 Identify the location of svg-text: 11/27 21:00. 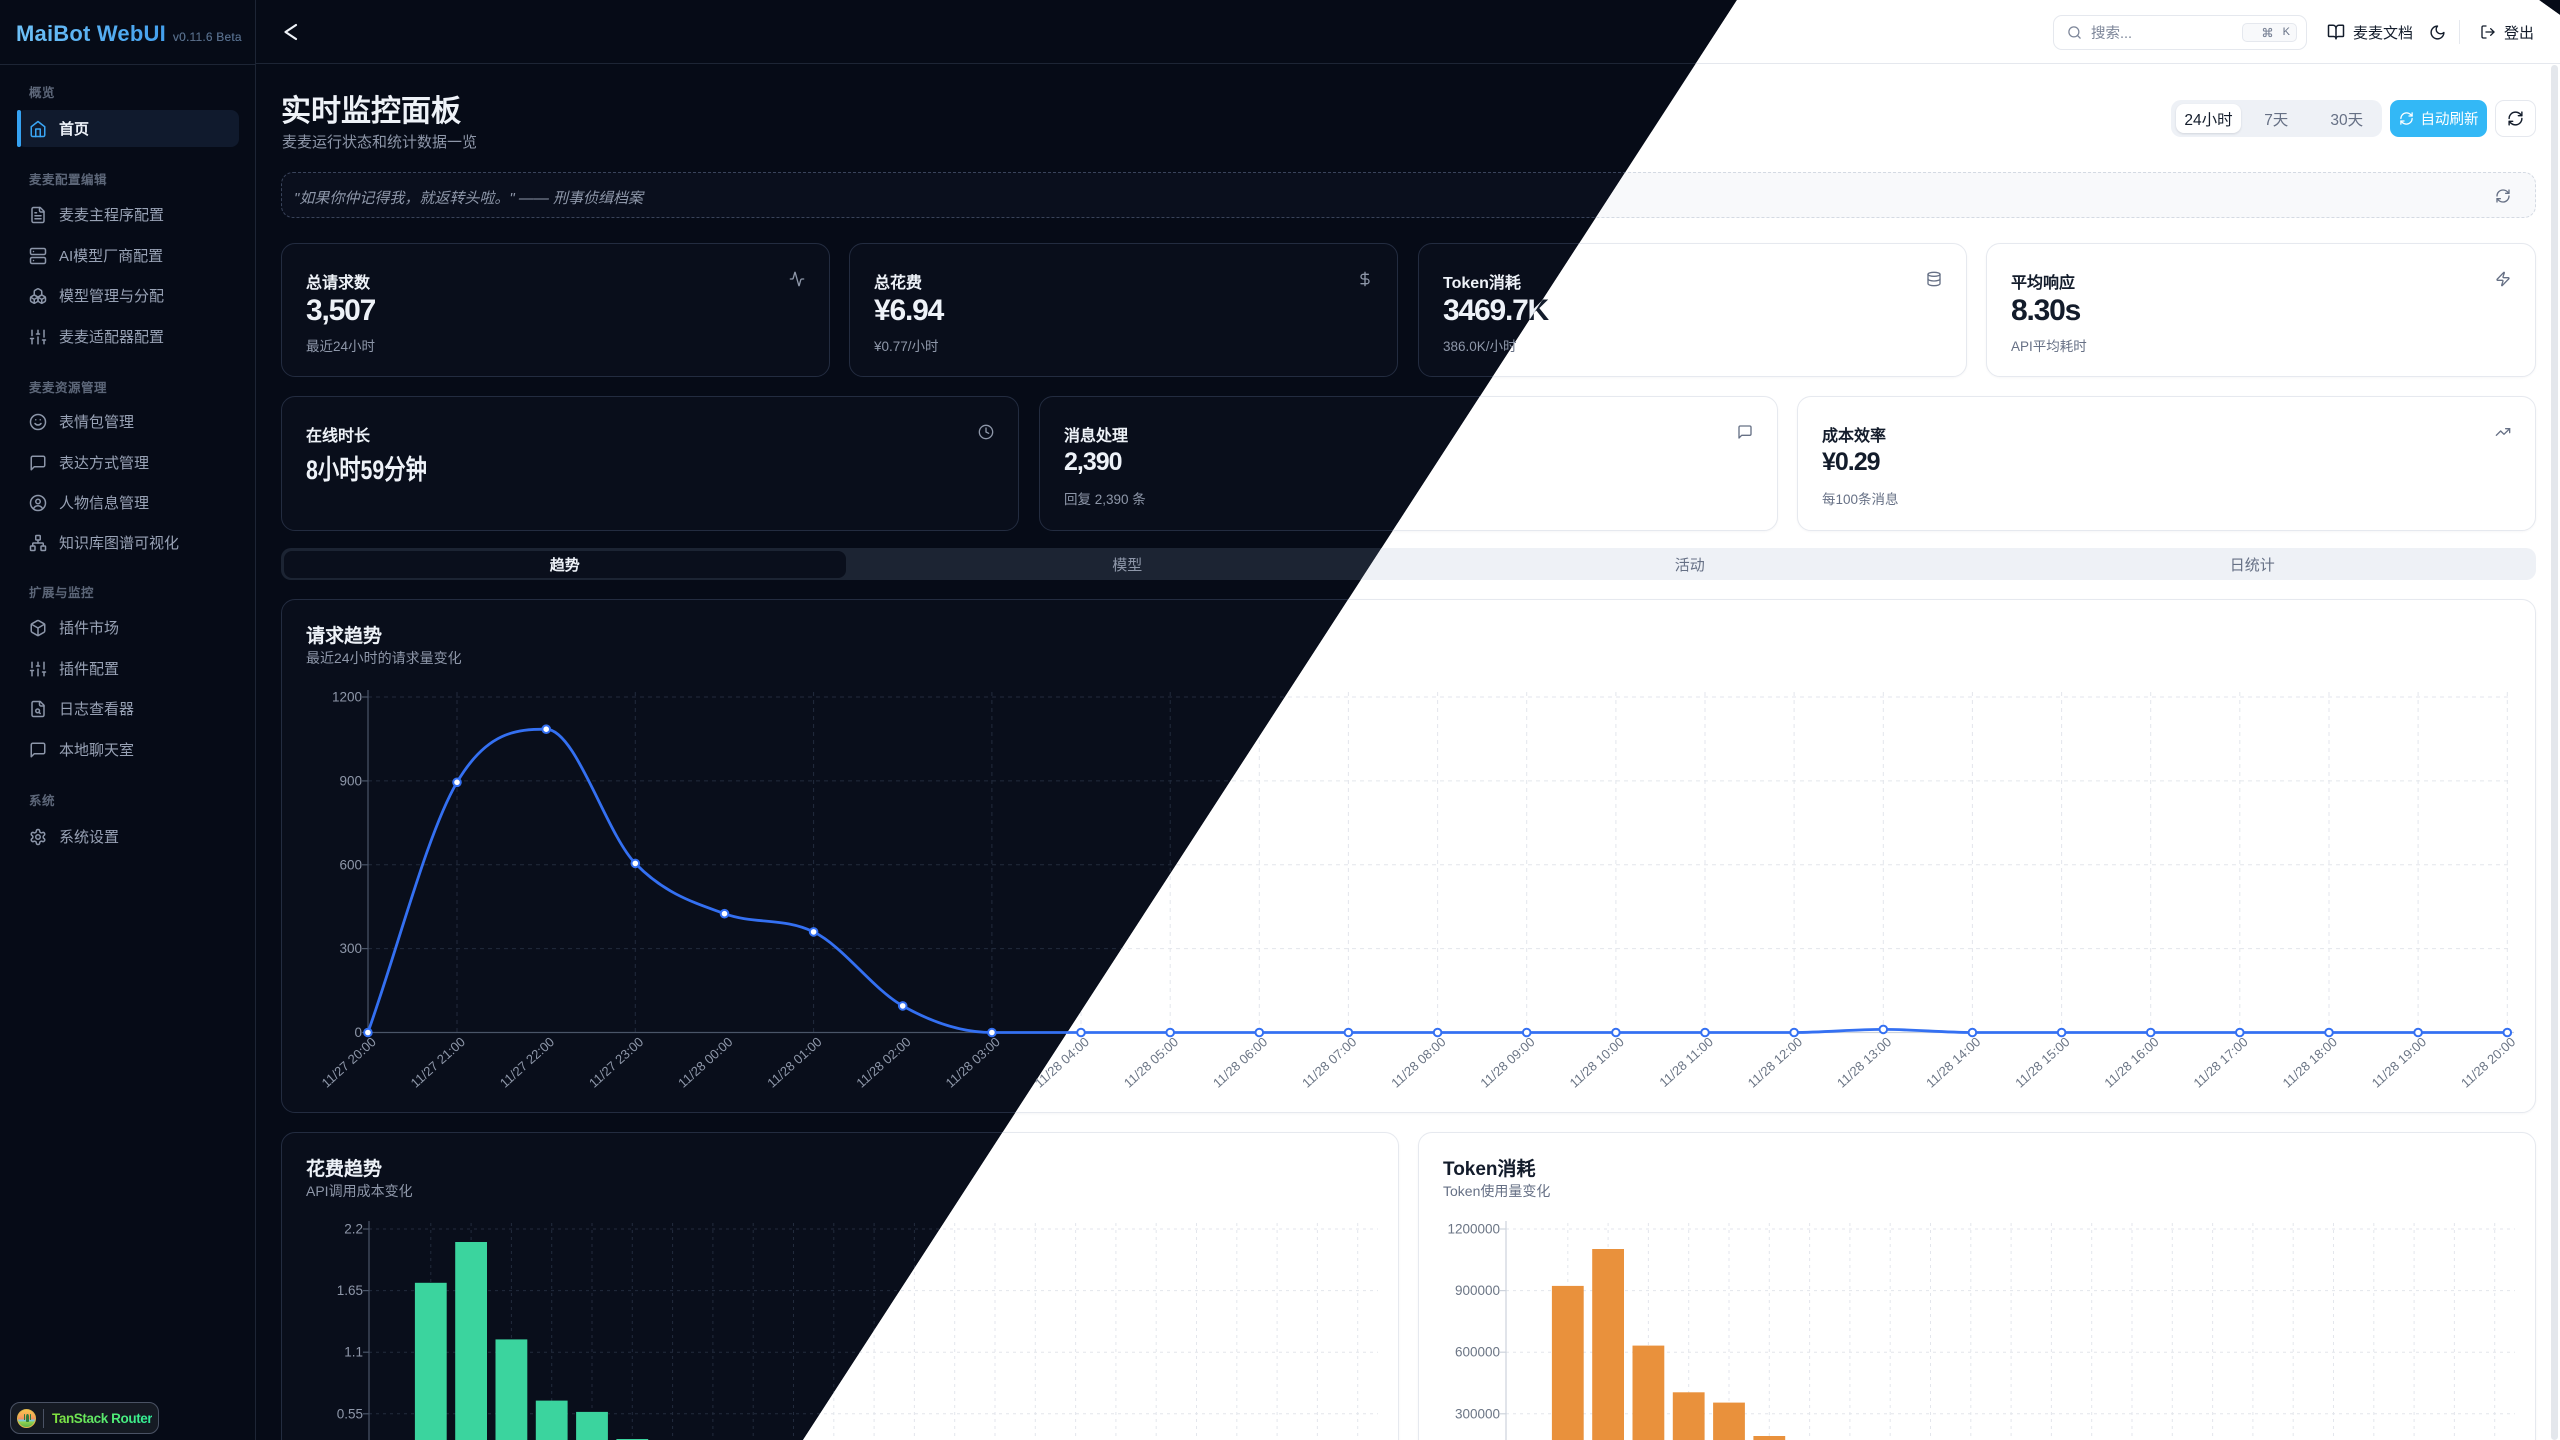
(438, 1062).